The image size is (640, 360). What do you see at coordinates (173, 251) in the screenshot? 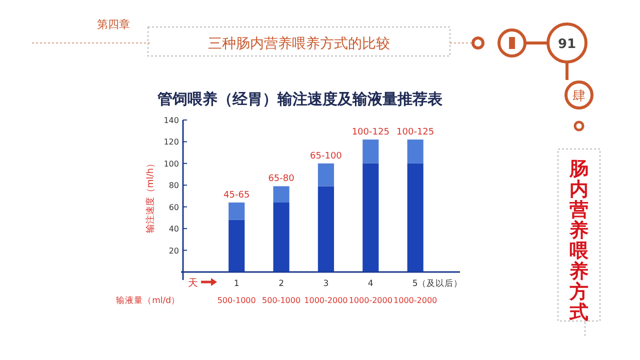
I see `y-tick-label: 20` at bounding box center [173, 251].